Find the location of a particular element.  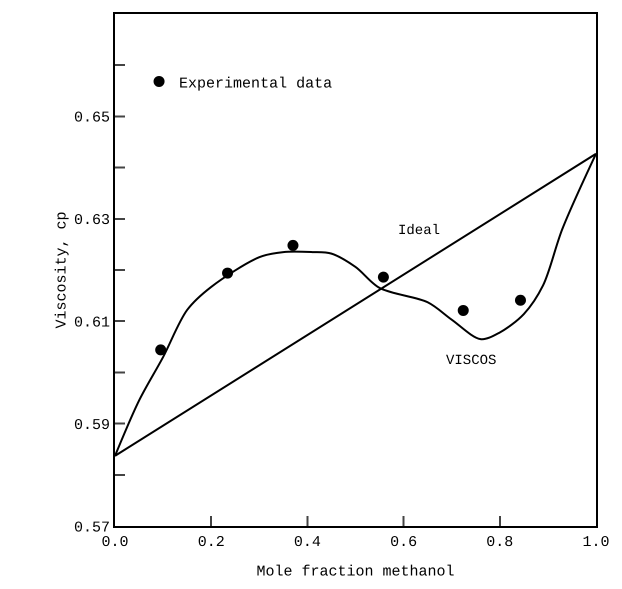

y-tick-label: 0.59 is located at coordinates (92, 425).